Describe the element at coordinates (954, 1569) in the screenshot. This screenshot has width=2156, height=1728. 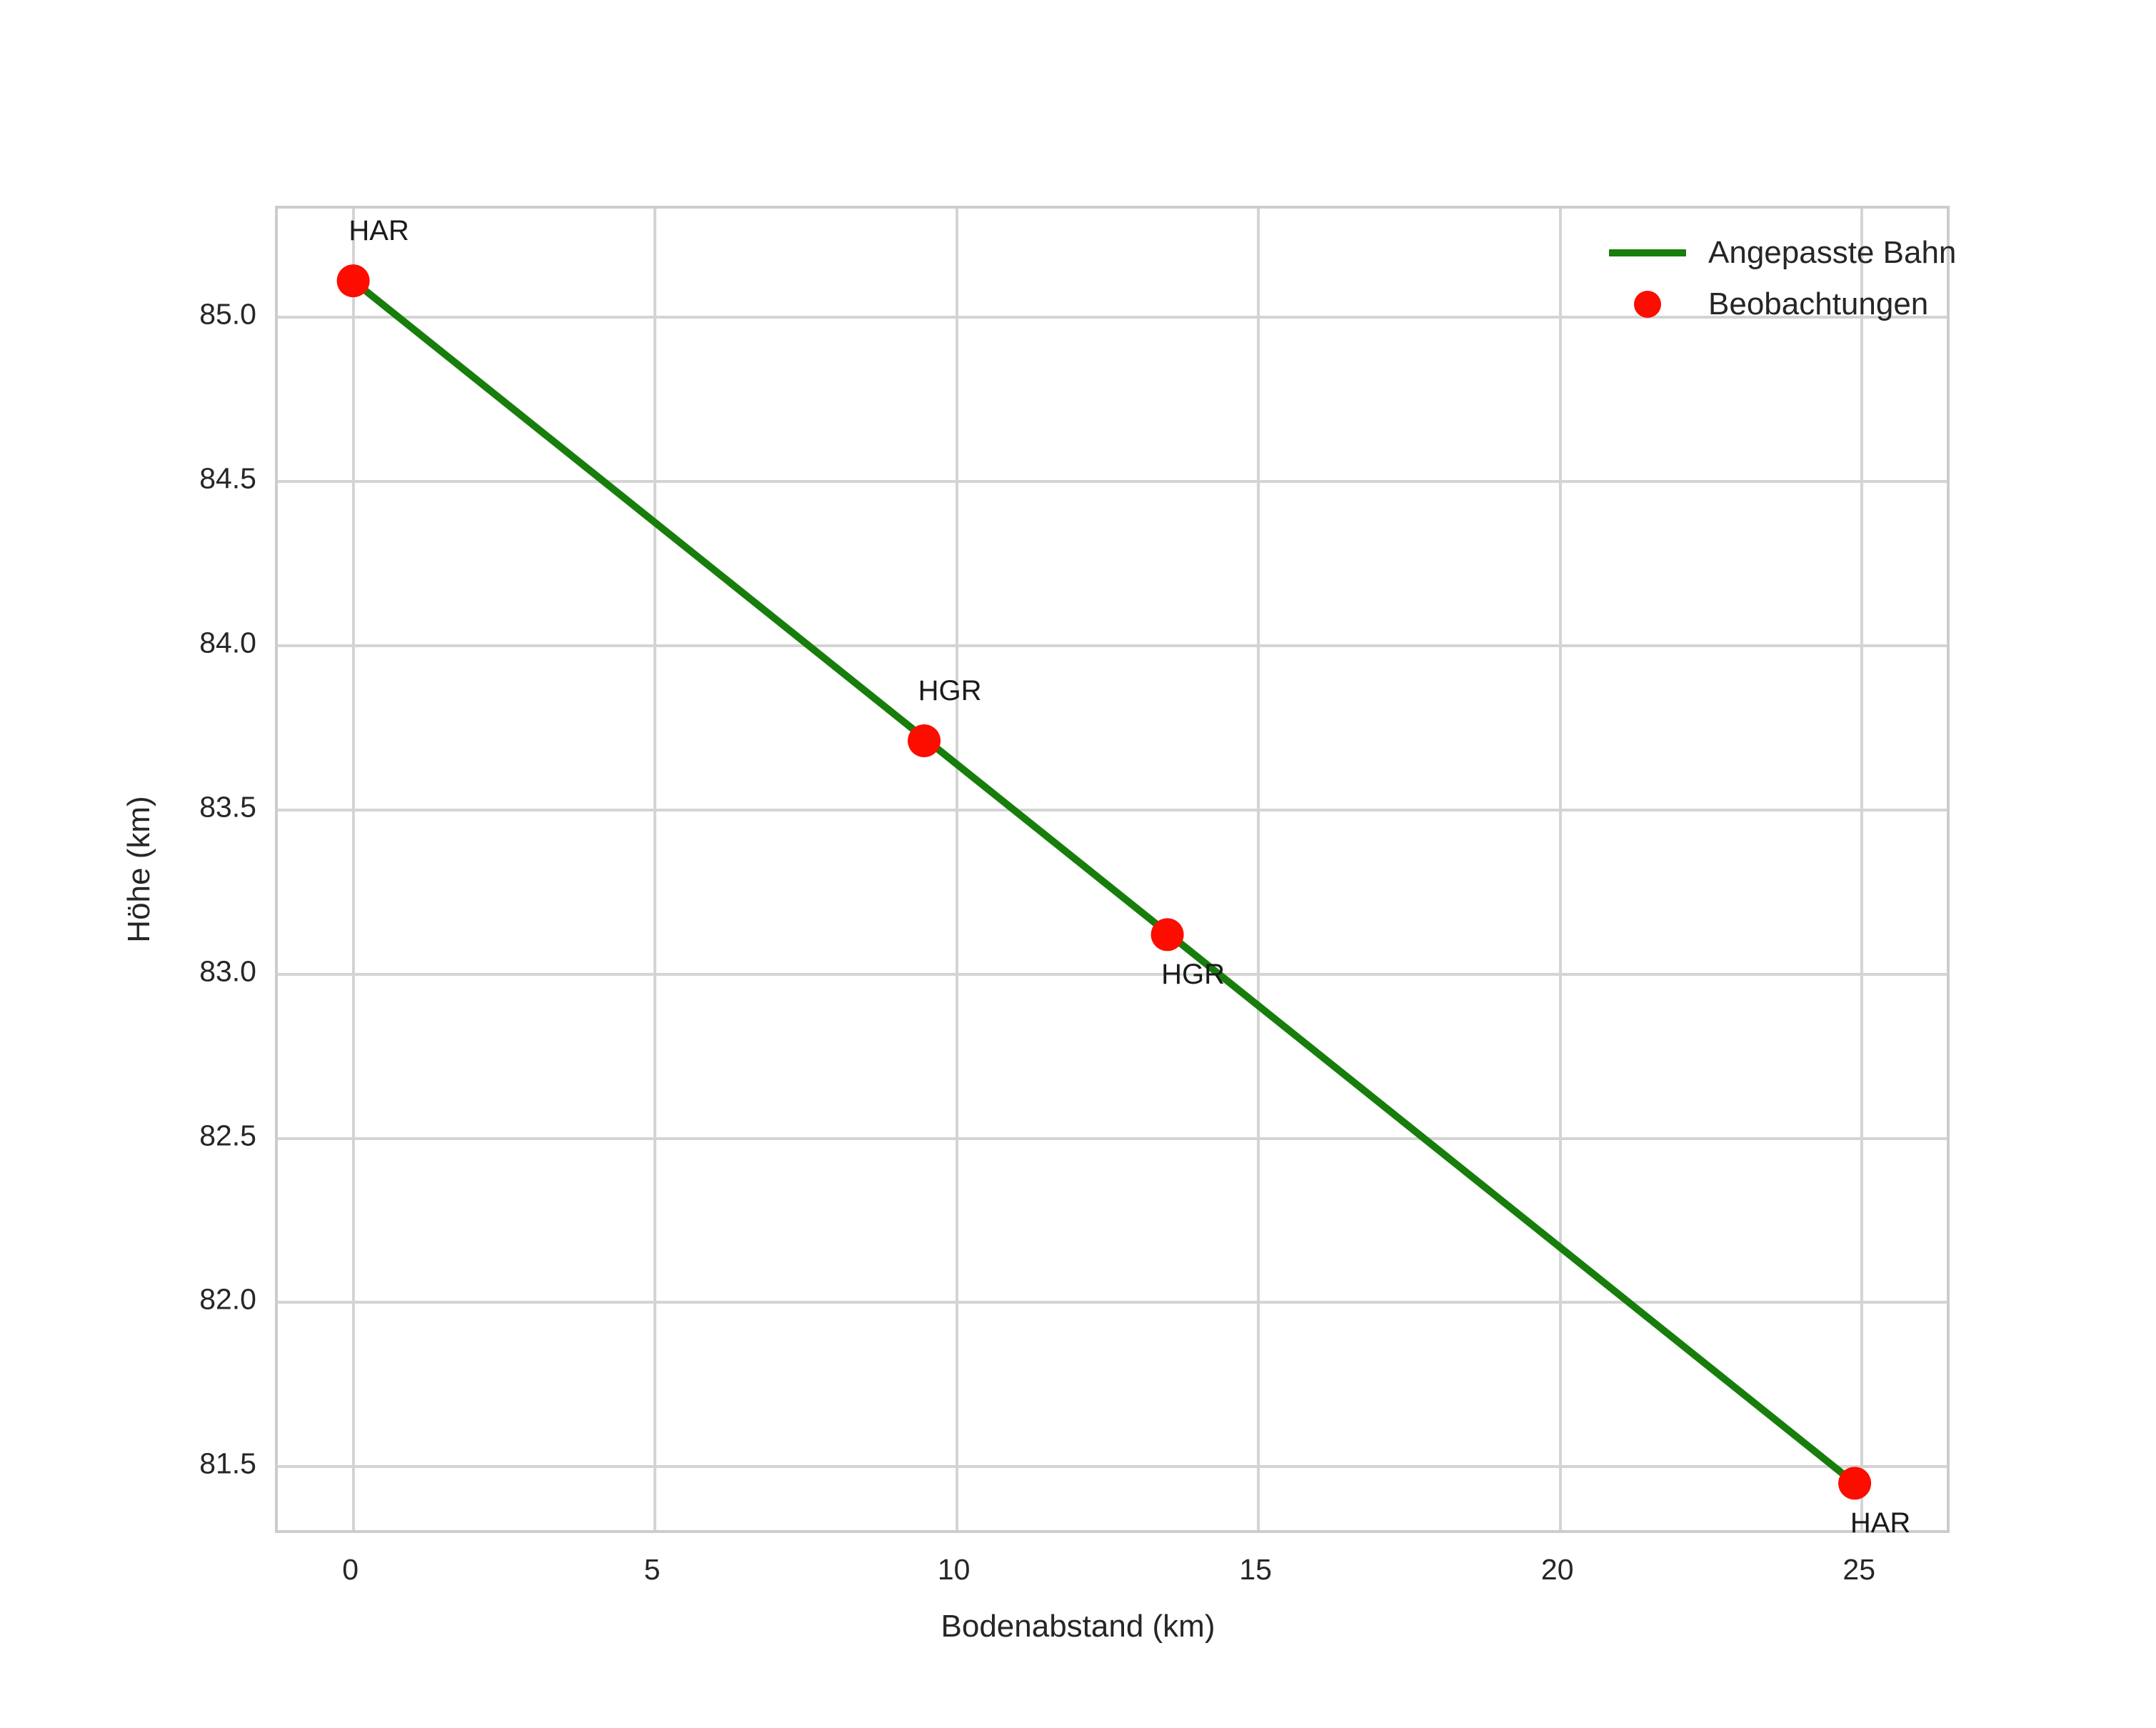
I see `x-tick-label-10: 10` at that location.